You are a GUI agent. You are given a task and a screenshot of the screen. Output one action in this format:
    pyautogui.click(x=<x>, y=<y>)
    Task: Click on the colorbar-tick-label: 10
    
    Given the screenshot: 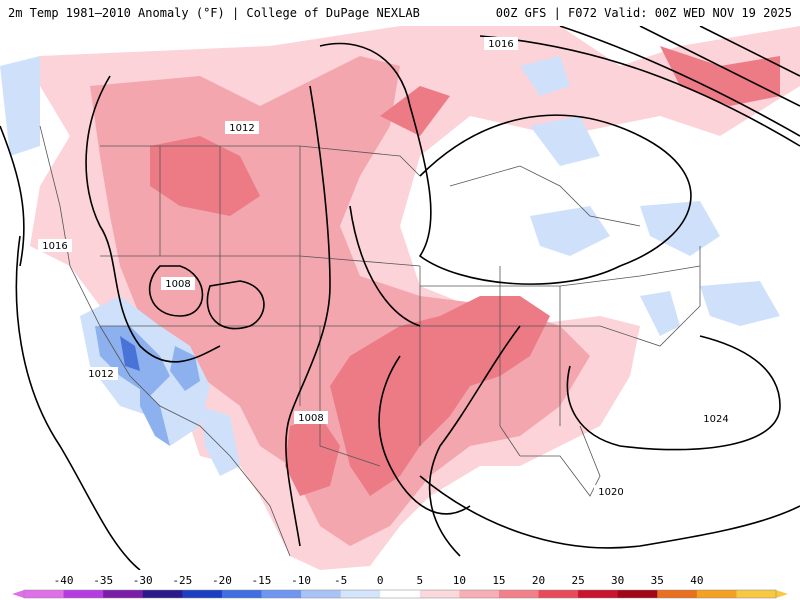 What is the action you would take?
    pyautogui.click(x=459, y=580)
    